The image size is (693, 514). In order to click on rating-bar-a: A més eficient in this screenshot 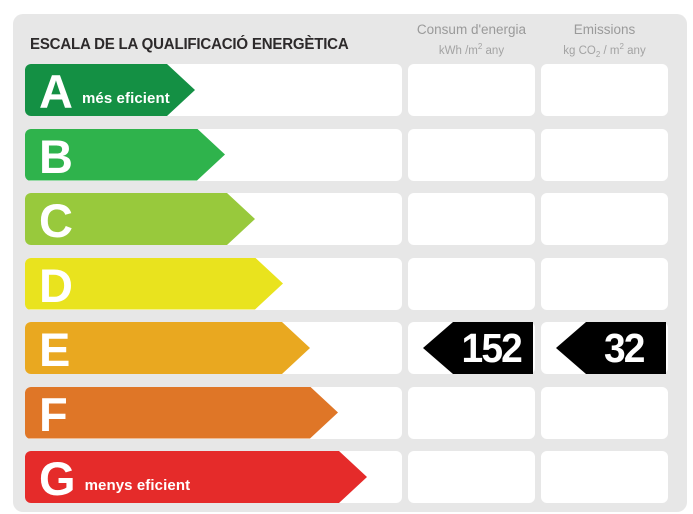, I will do `click(110, 90)`.